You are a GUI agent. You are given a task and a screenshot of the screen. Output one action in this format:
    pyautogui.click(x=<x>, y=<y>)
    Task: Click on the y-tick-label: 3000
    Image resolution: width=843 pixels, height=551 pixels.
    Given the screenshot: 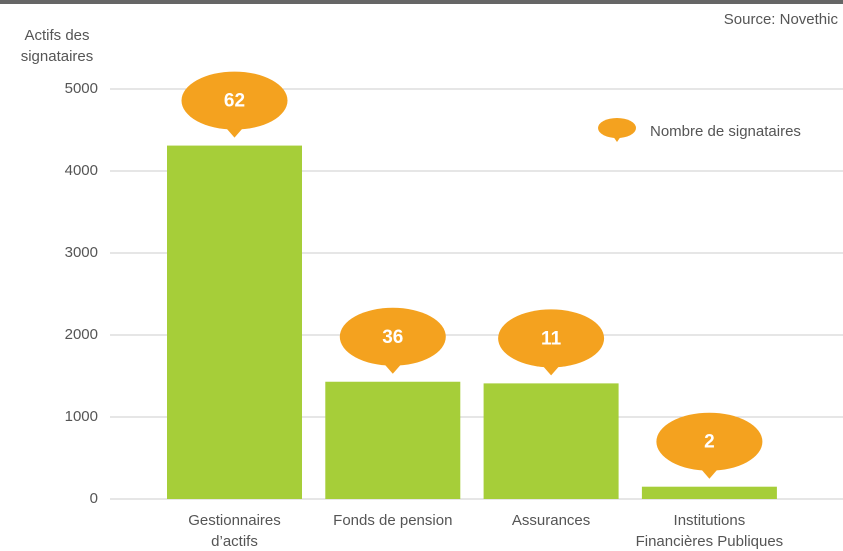 What is the action you would take?
    pyautogui.click(x=81, y=252)
    